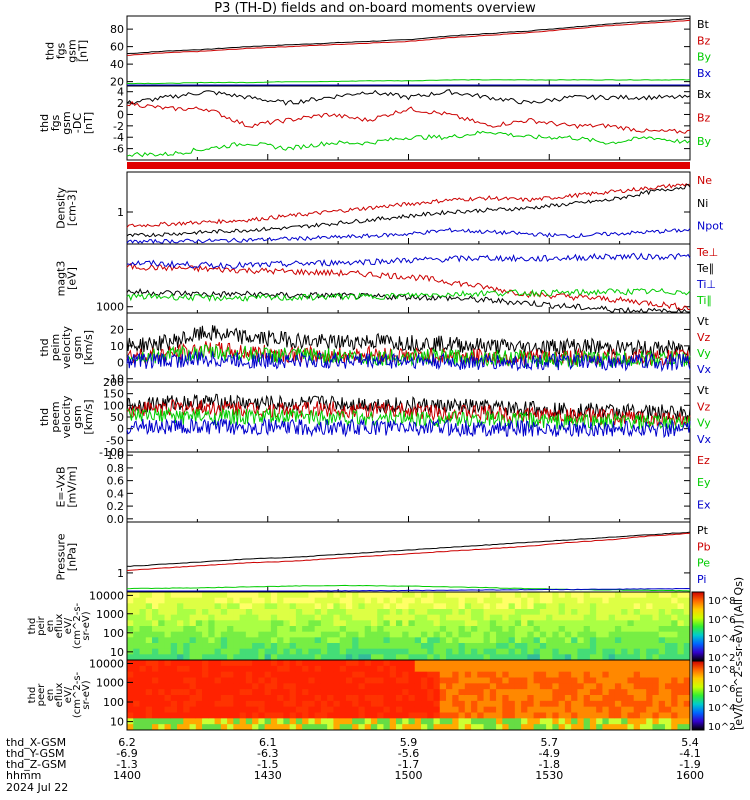 The image size is (750, 800). What do you see at coordinates (408, 165) in the screenshot?
I see `red-status-bar` at bounding box center [408, 165].